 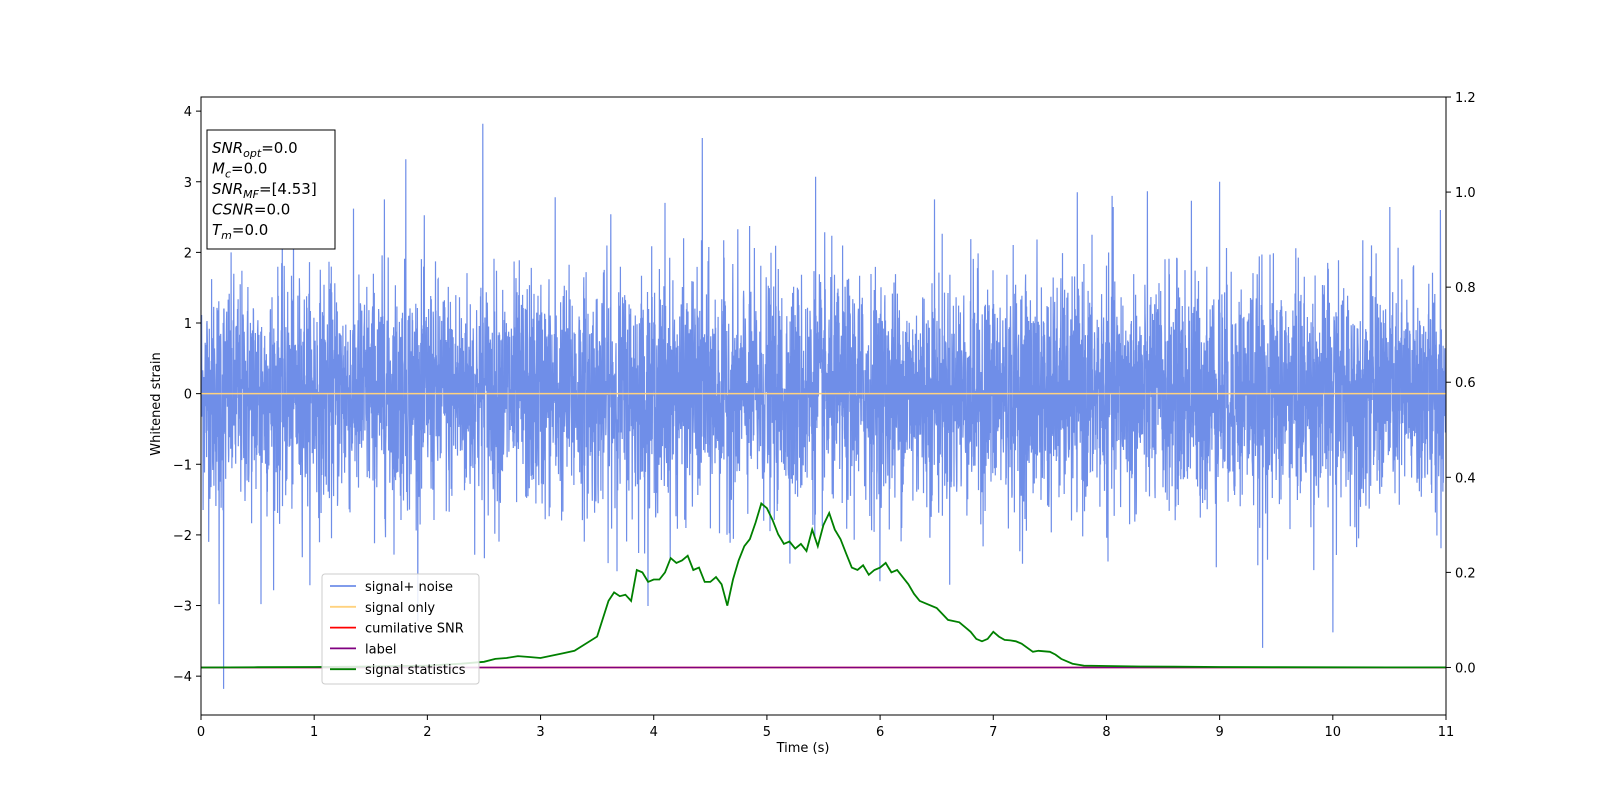 What do you see at coordinates (188, 112) in the screenshot?
I see `y-tick-label: 4` at bounding box center [188, 112].